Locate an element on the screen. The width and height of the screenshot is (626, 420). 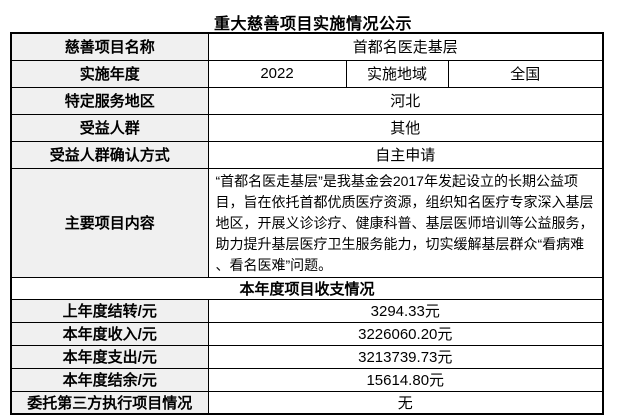
row-current-year-income: 本年度收入/元 3226060.20元 is located at coordinates (307, 333).